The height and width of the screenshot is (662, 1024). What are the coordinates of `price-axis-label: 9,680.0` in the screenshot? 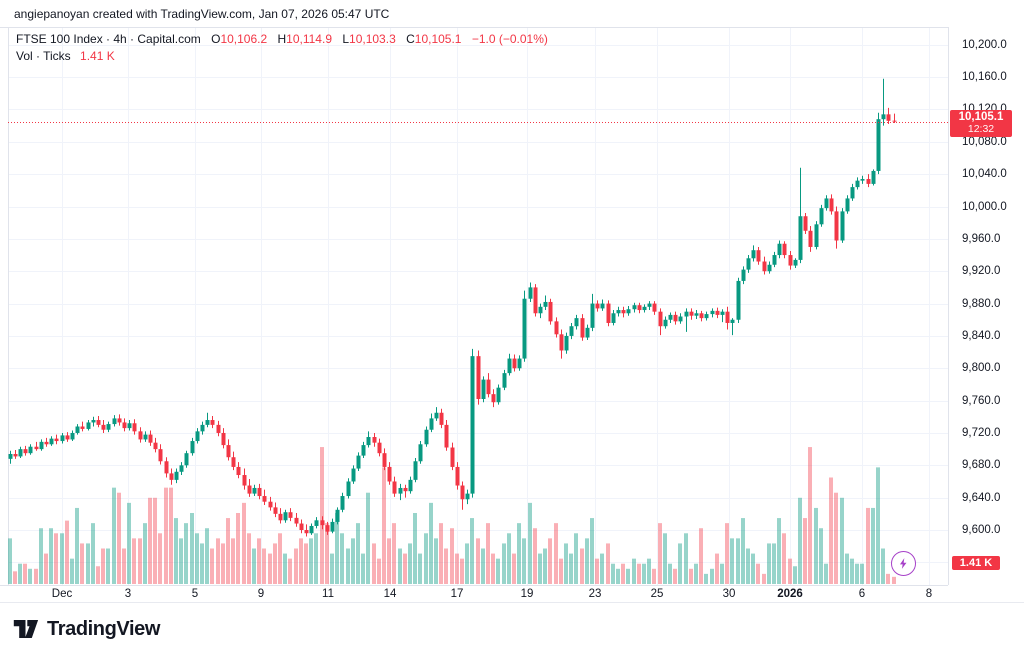 It's located at (981, 465).